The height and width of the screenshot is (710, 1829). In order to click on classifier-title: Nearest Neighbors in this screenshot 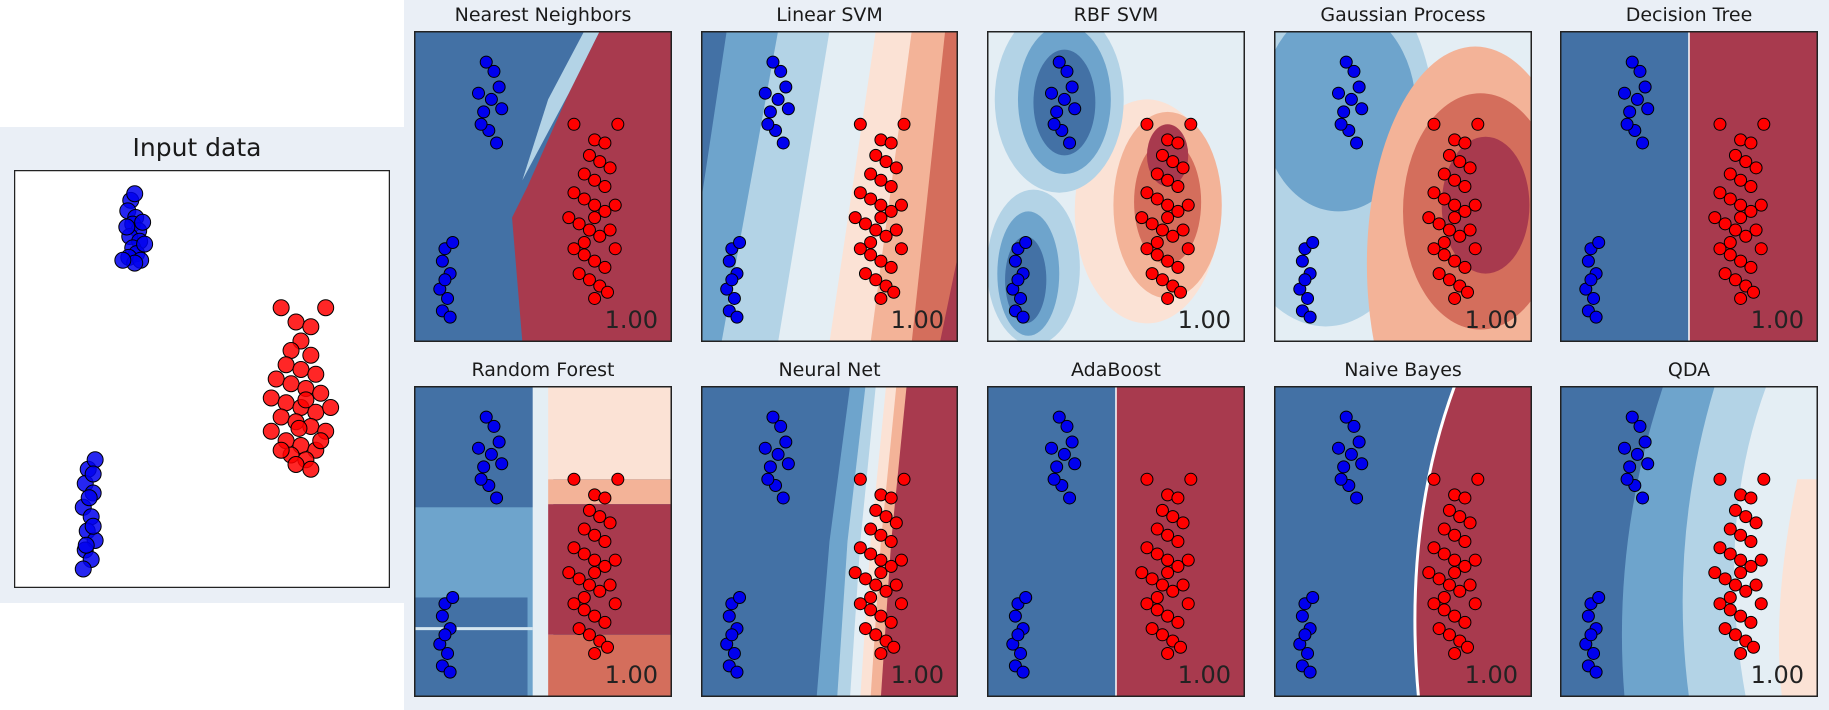, I will do `click(543, 15)`.